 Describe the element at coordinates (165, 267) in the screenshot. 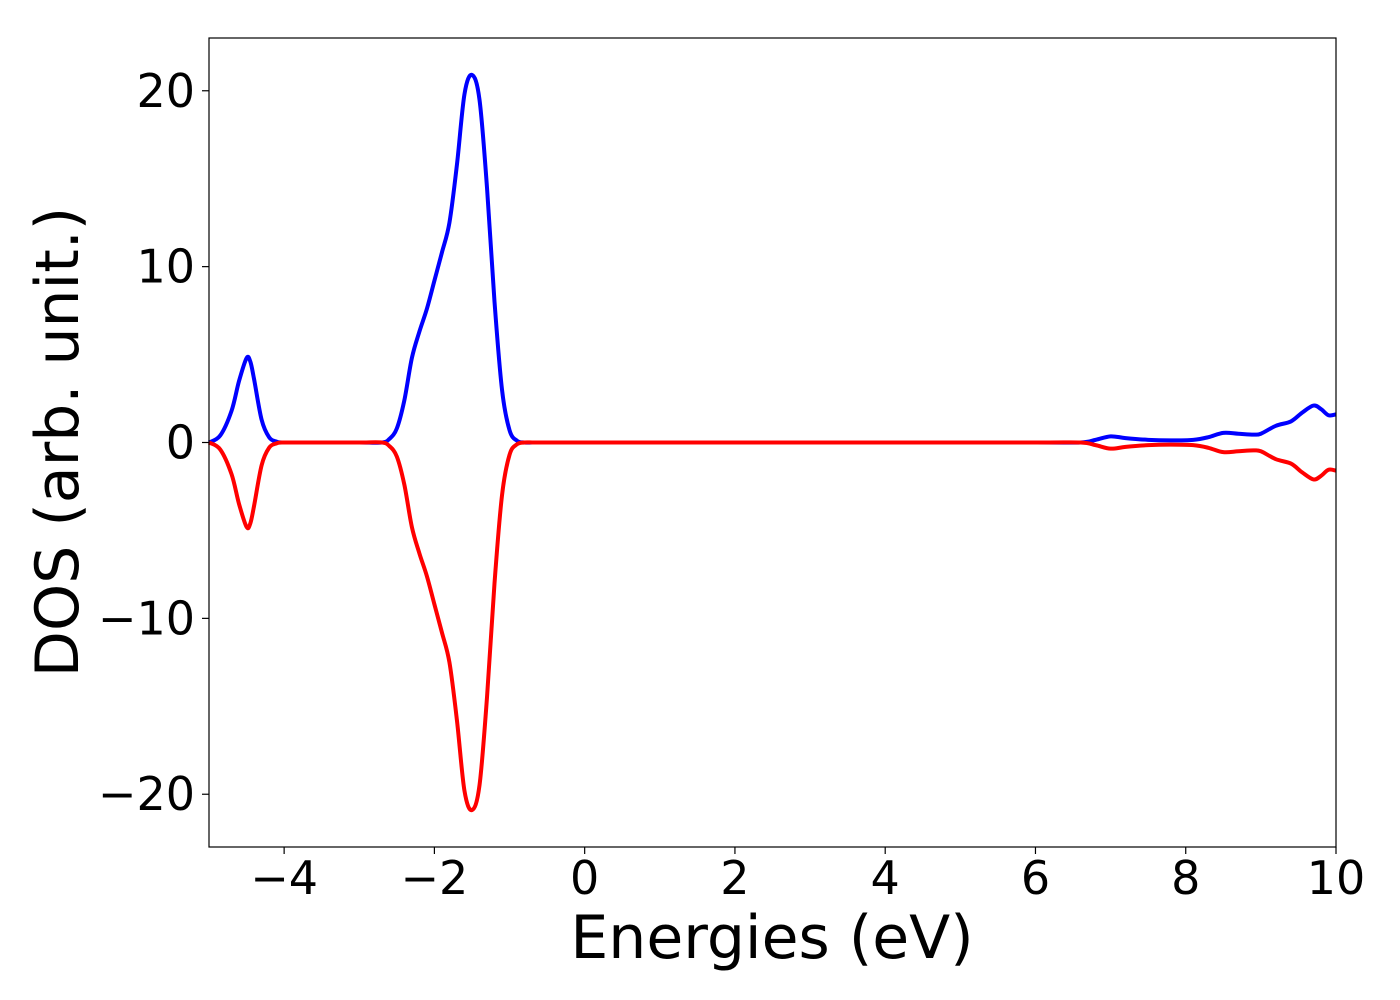

I see `y-tick-label: 10` at that location.